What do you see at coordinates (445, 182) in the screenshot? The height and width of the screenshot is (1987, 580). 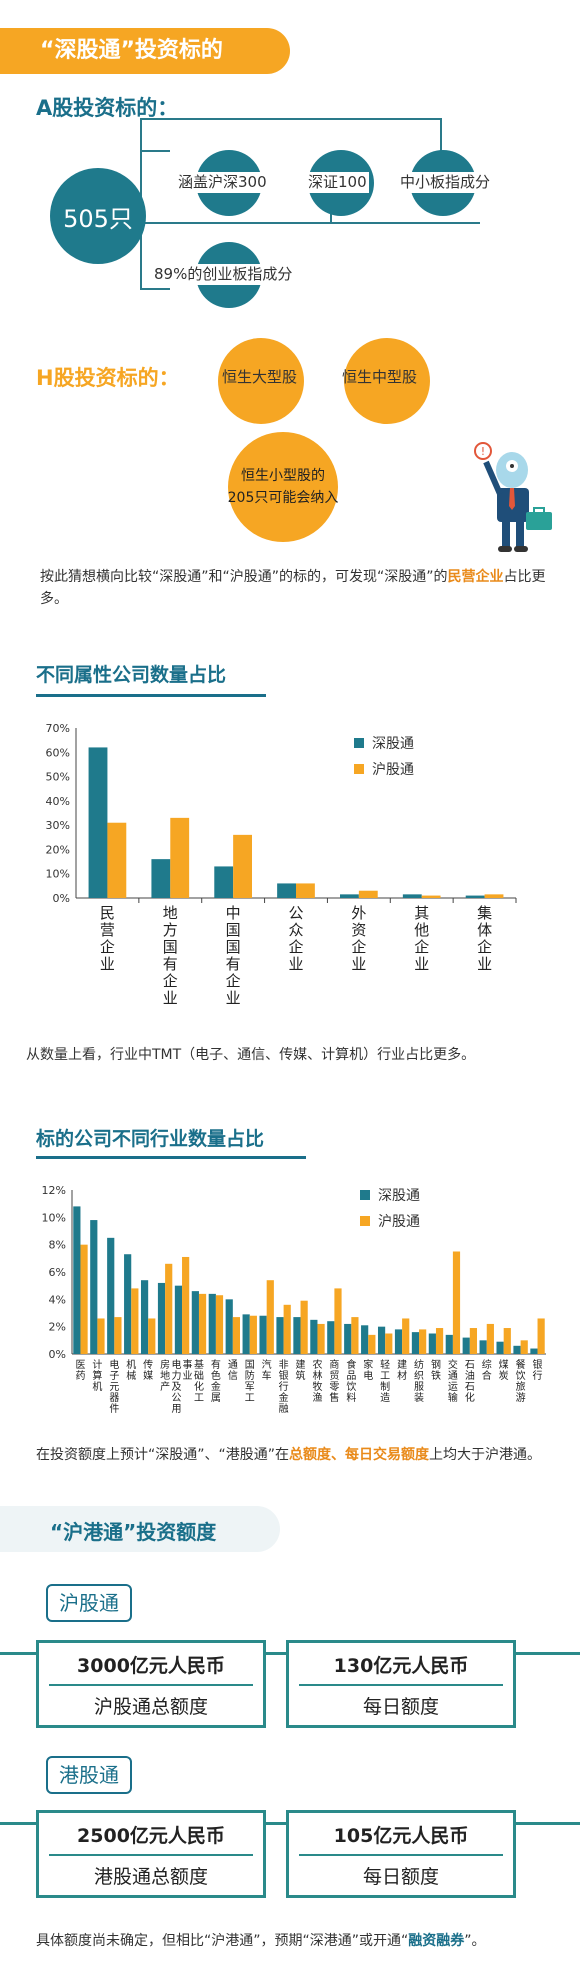 I see `a-share-item-3: 中小板指成分` at bounding box center [445, 182].